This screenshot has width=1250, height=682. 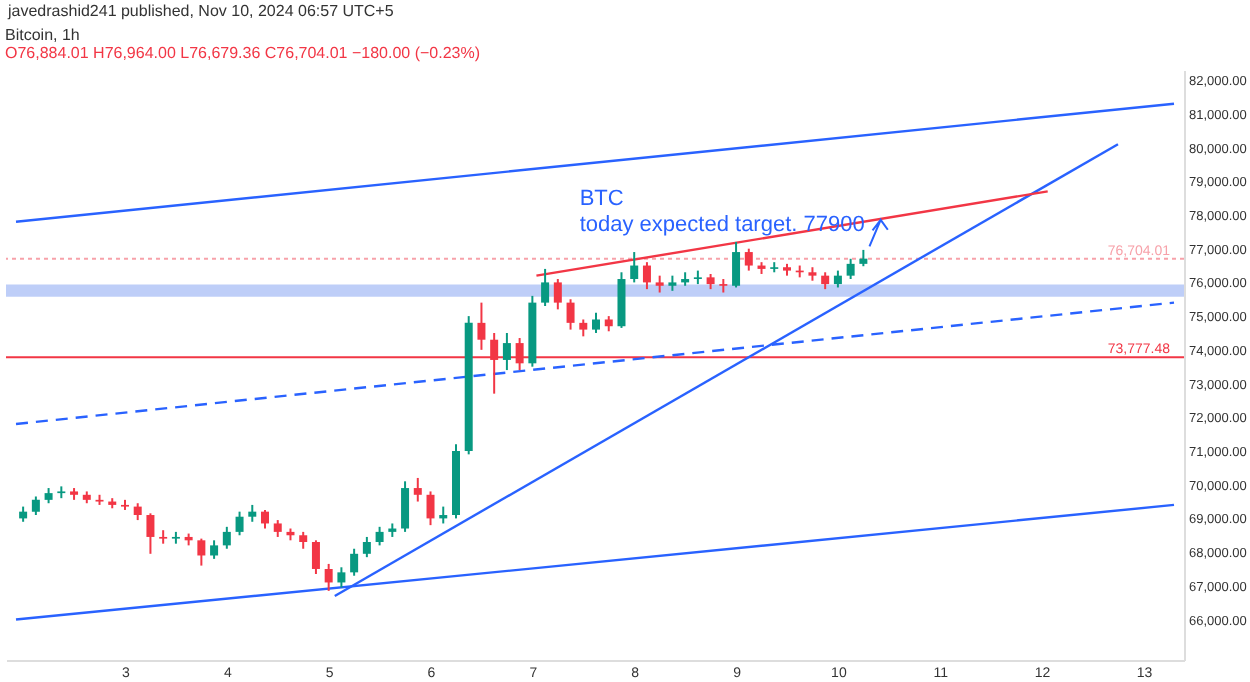 What do you see at coordinates (42, 35) in the screenshot?
I see `chart-title: Bitcoin, 1h` at bounding box center [42, 35].